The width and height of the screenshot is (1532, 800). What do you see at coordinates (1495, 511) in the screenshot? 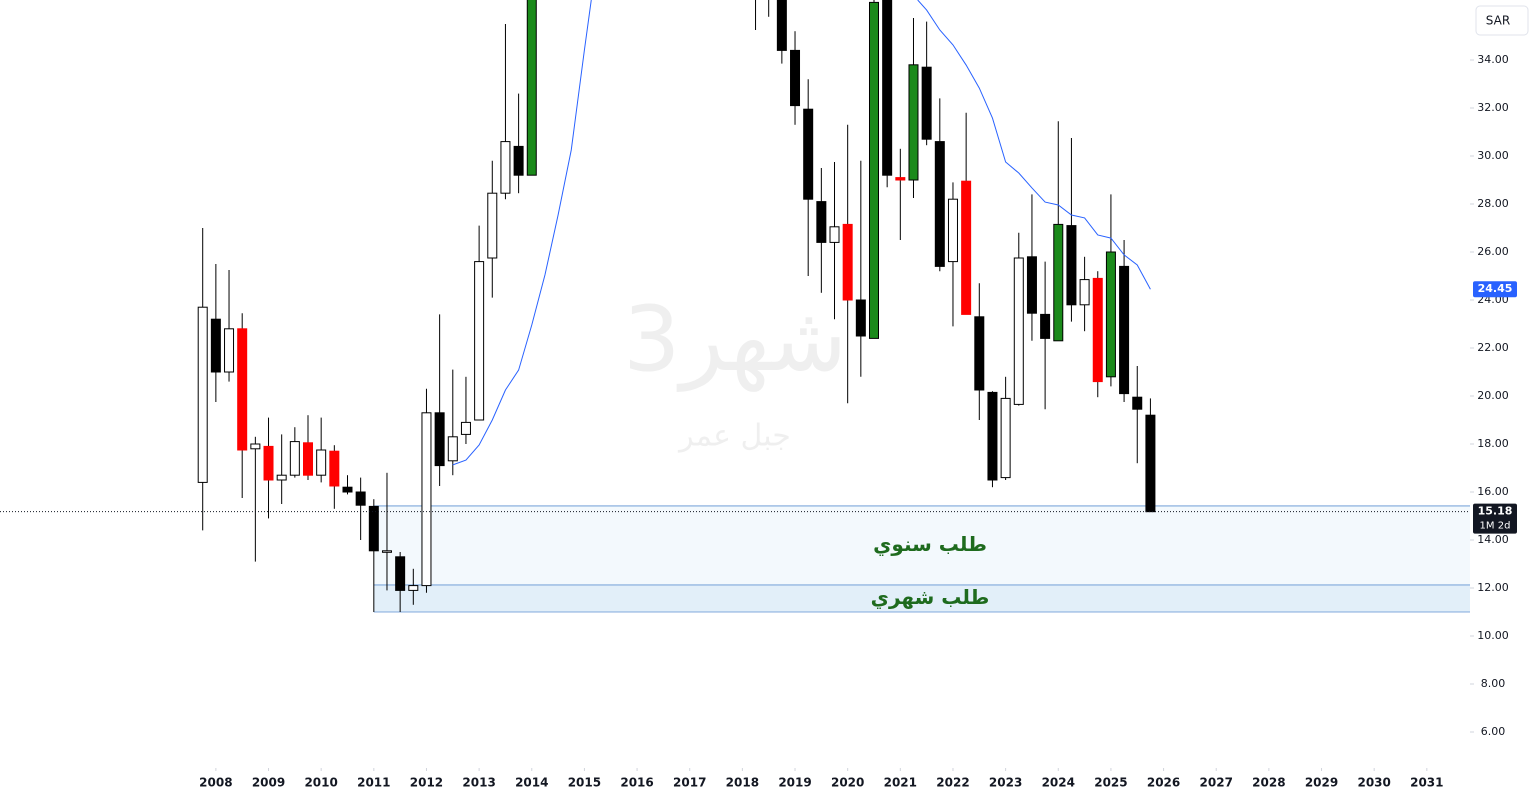
I see `price-badge-label: 15.18` at bounding box center [1495, 511].